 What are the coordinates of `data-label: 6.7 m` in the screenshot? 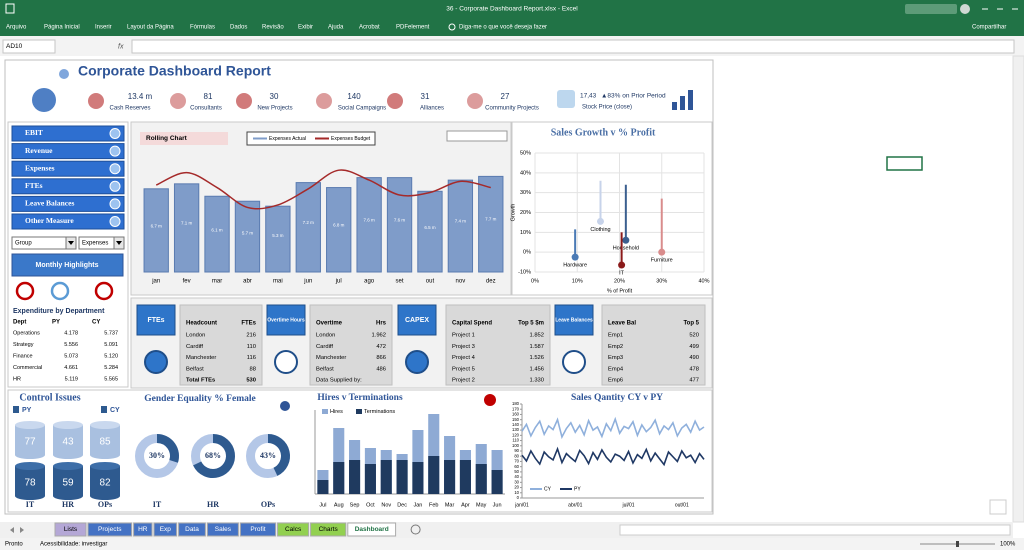 It's located at (157, 225).